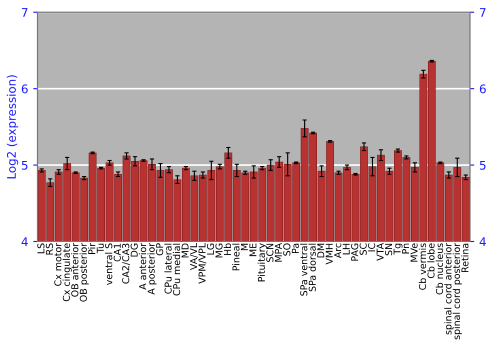  What do you see at coordinates (363, 249) in the screenshot?
I see `x-tick-label: SC` at bounding box center [363, 249].